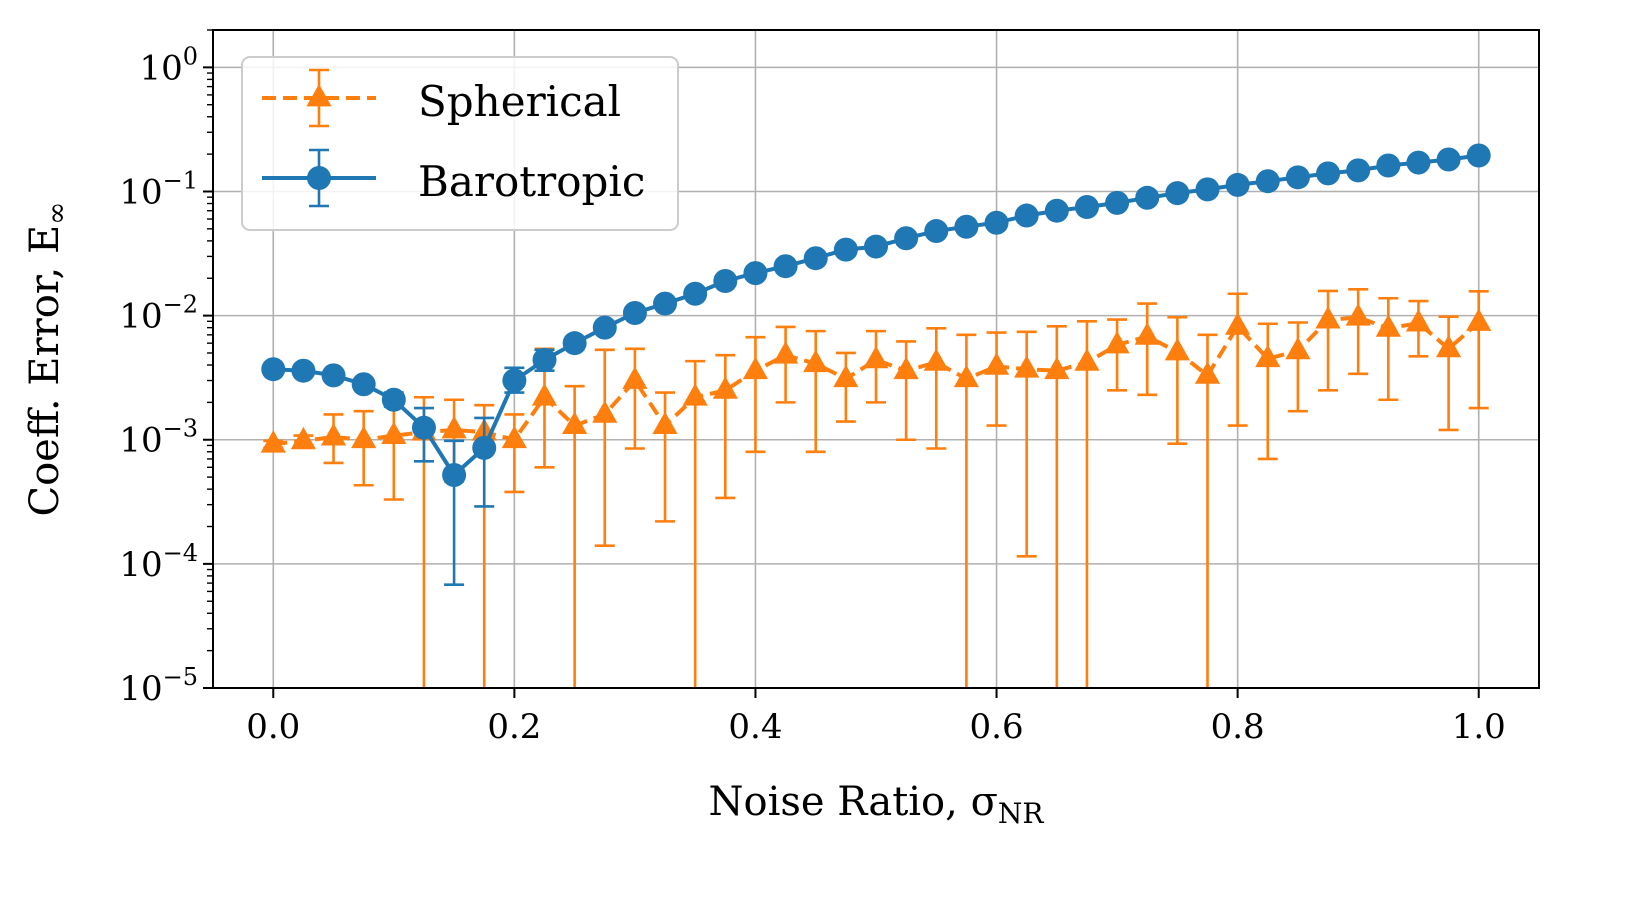  Describe the element at coordinates (56, 213) in the screenshot. I see `y-axis-label-sub: ∞` at that location.